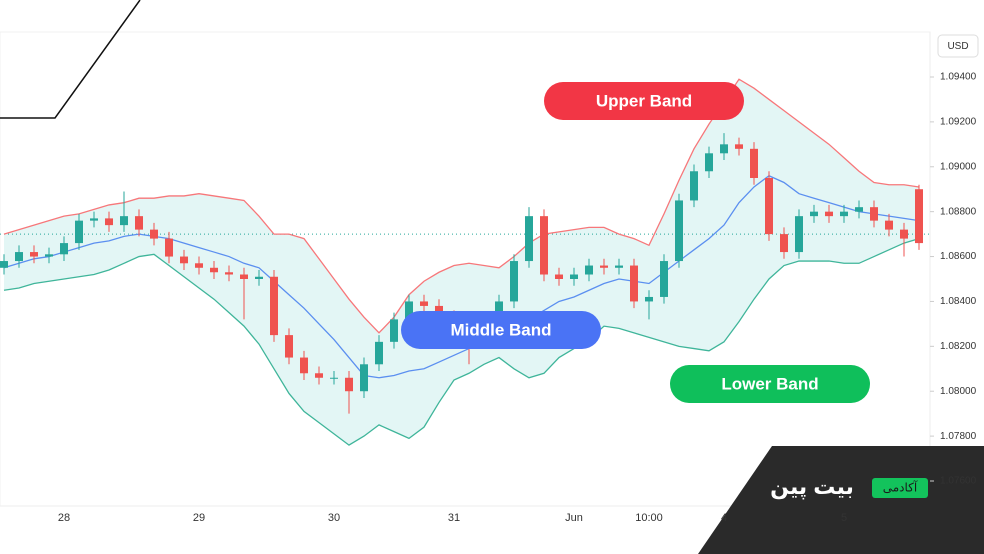 This screenshot has height=554, width=984. I want to click on brand-tag-bg, so click(900, 488).